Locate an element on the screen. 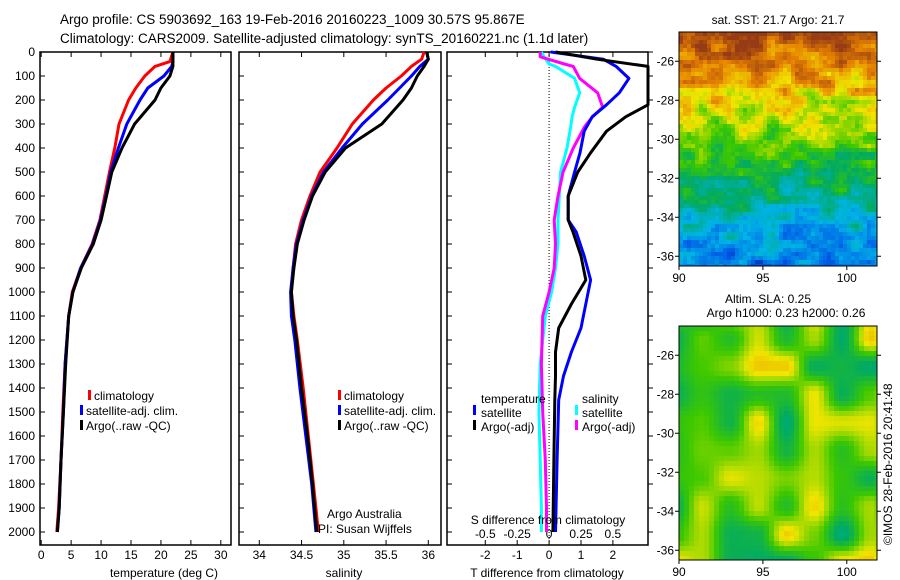 This screenshot has height=580, width=900. map-frame is located at coordinates (778, 443).